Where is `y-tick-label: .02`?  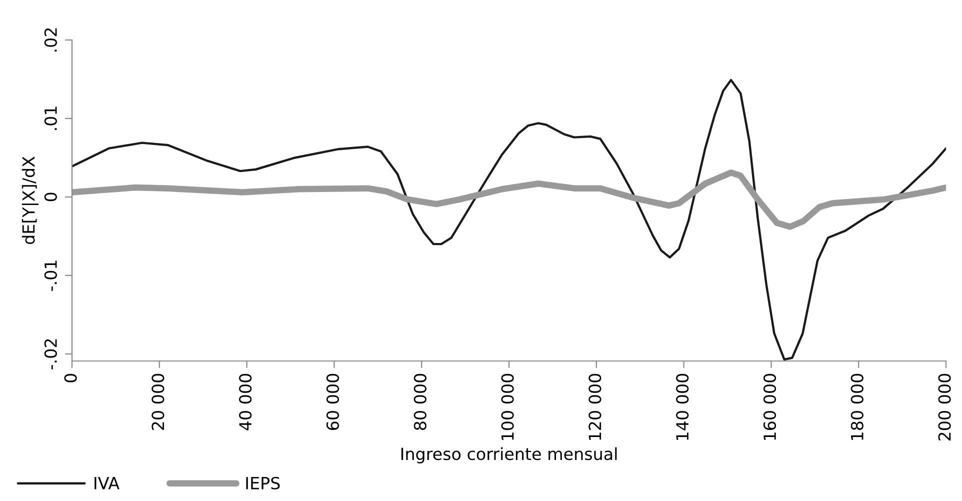 y-tick-label: .02 is located at coordinates (50, 40).